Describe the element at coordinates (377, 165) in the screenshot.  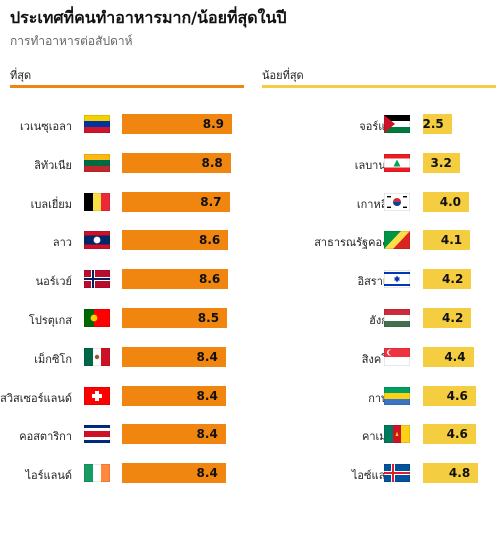
I see `least-category-label: เลบานอน` at that location.